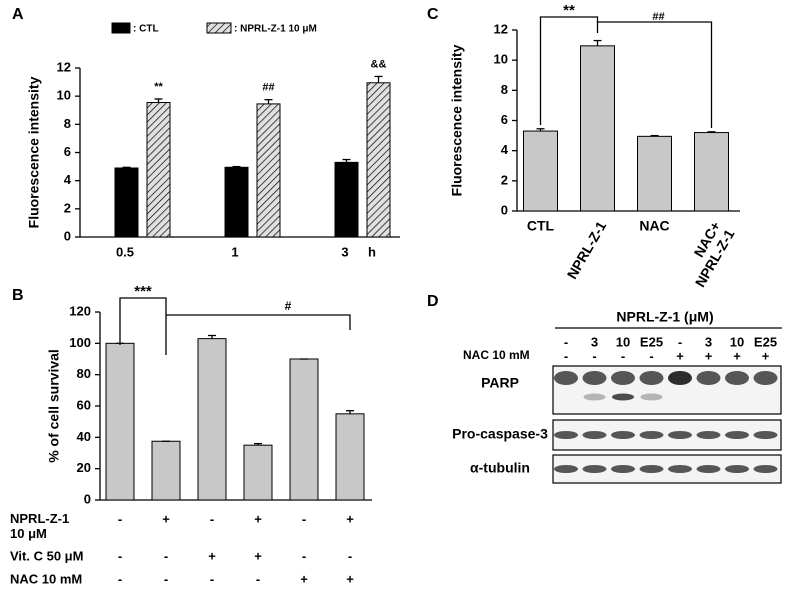 This screenshot has height=594, width=790. What do you see at coordinates (18, 295) in the screenshot?
I see `panel-label: B` at bounding box center [18, 295].